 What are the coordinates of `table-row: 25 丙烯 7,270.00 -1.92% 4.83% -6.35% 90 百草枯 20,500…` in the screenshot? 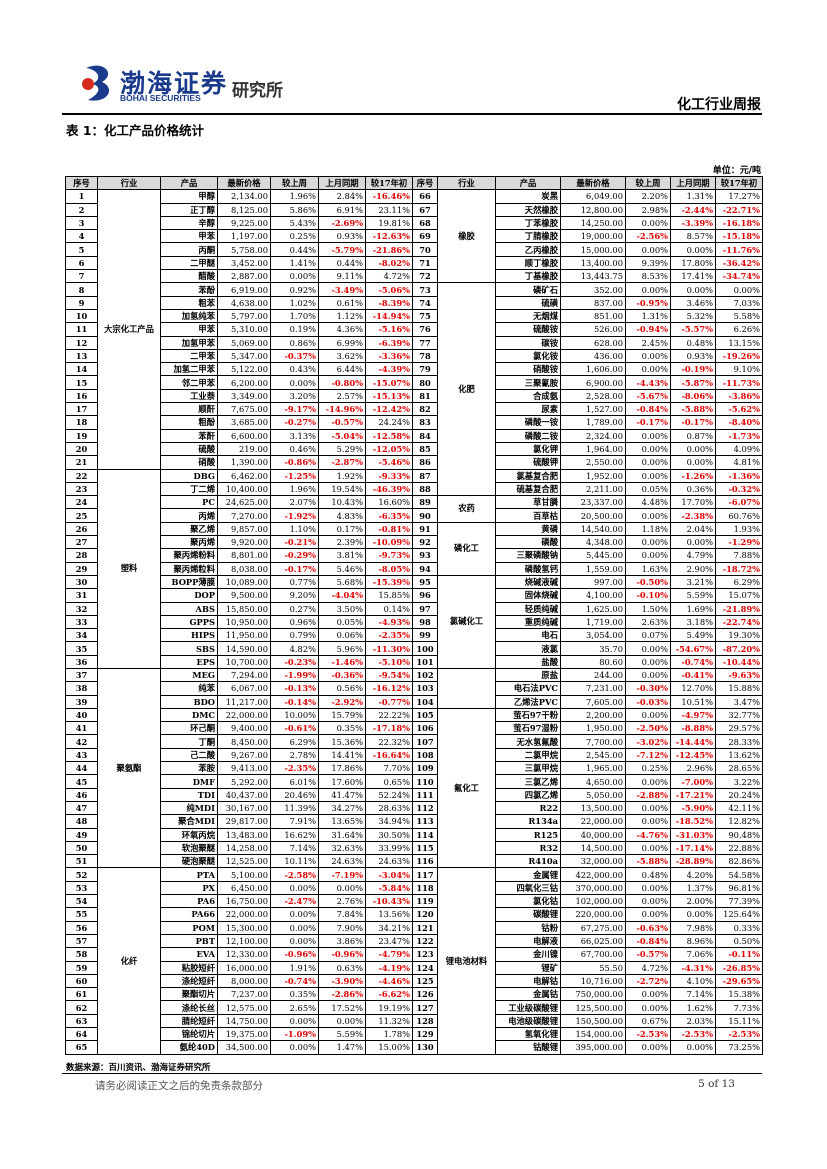 It's located at (414, 515).